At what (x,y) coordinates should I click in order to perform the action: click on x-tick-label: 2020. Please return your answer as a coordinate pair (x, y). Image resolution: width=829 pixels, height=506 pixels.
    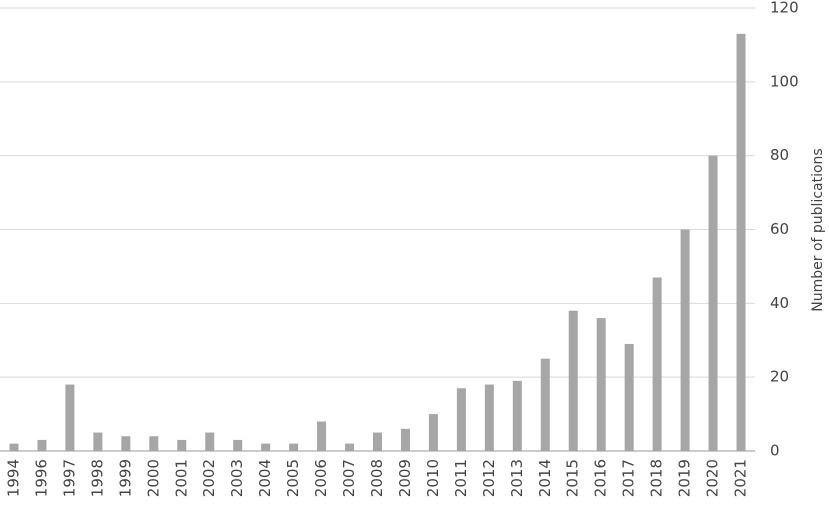
    Looking at the image, I should click on (713, 478).